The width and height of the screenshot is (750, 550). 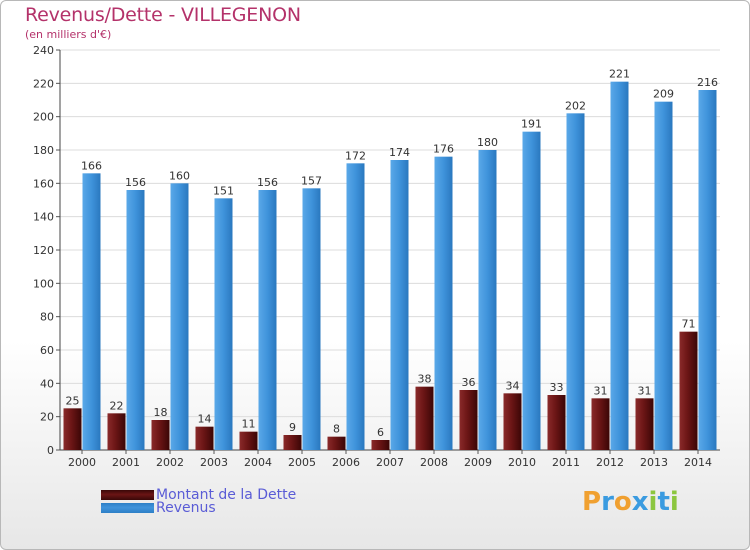 What do you see at coordinates (663, 94) in the screenshot?
I see `data-label-revenus: 209` at bounding box center [663, 94].